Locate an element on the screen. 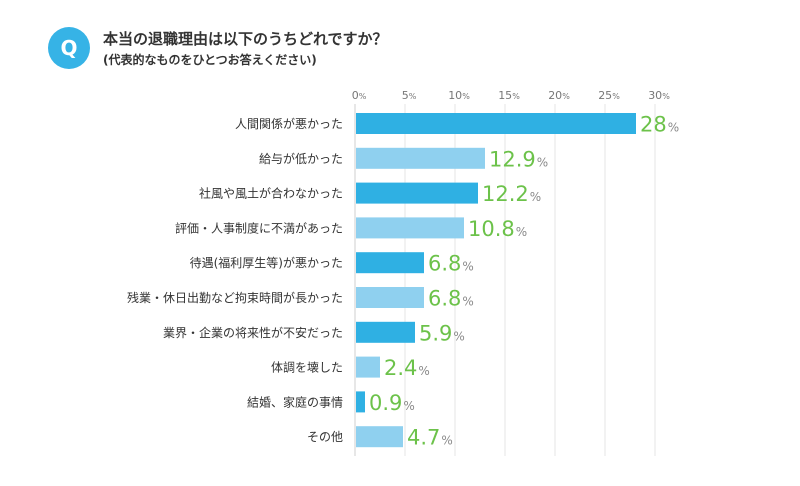 The height and width of the screenshot is (486, 800). value-label: 12.2 is located at coordinates (505, 194).